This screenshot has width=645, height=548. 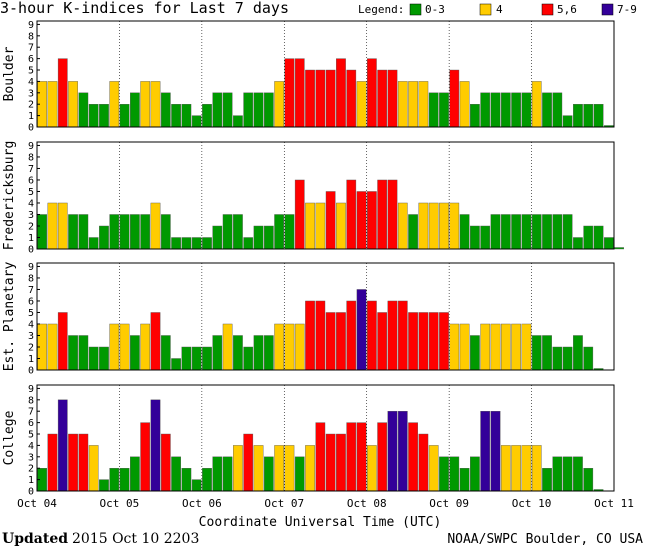 What do you see at coordinates (135, 539) in the screenshot?
I see `footer-updated-value: 2015 Oct 10 2203` at bounding box center [135, 539].